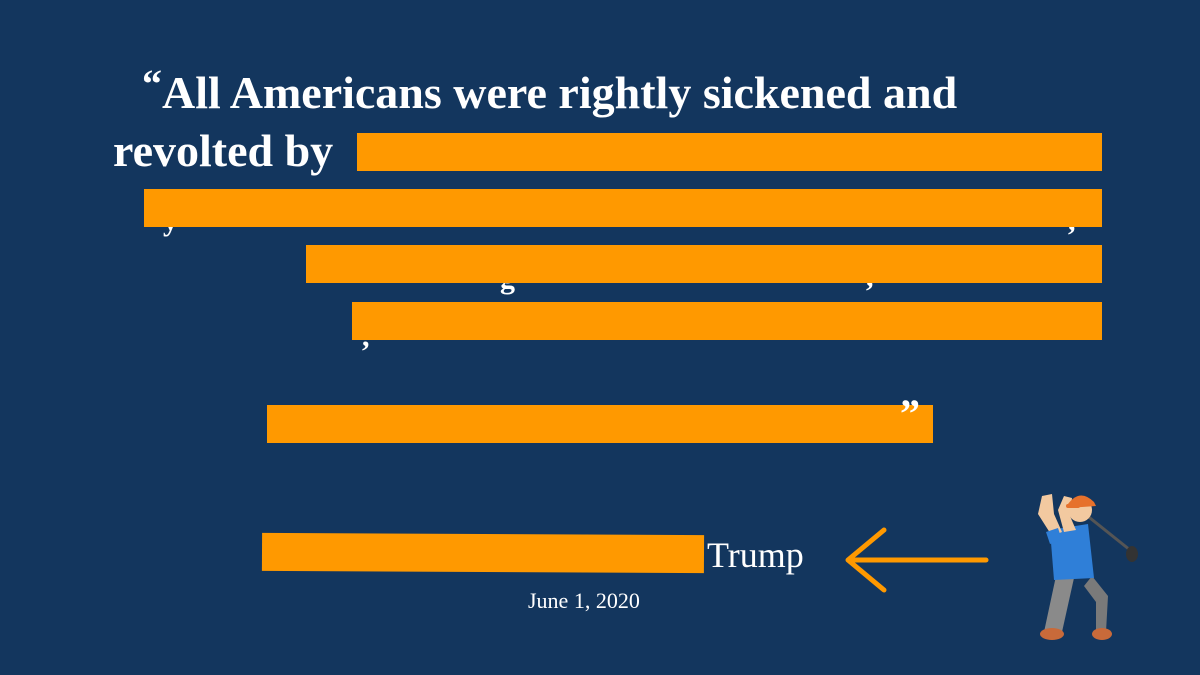  I want to click on open-quote-mark: “, so click(152, 83).